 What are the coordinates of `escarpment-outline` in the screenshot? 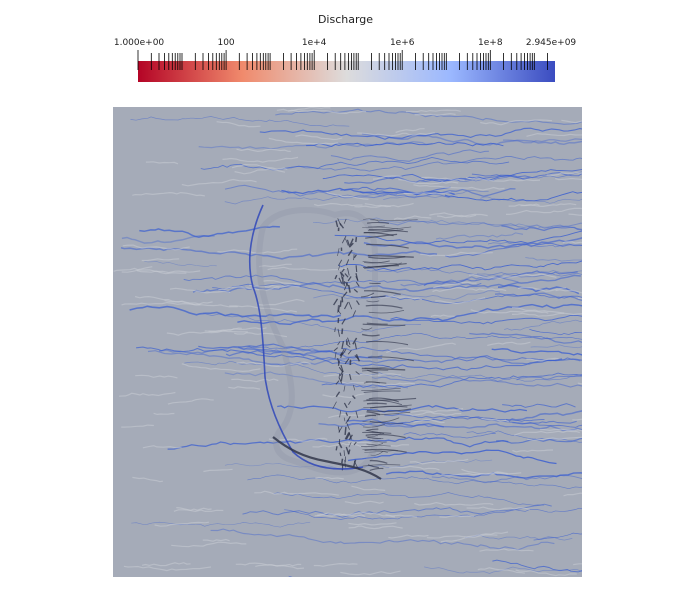 It's located at (317, 341).